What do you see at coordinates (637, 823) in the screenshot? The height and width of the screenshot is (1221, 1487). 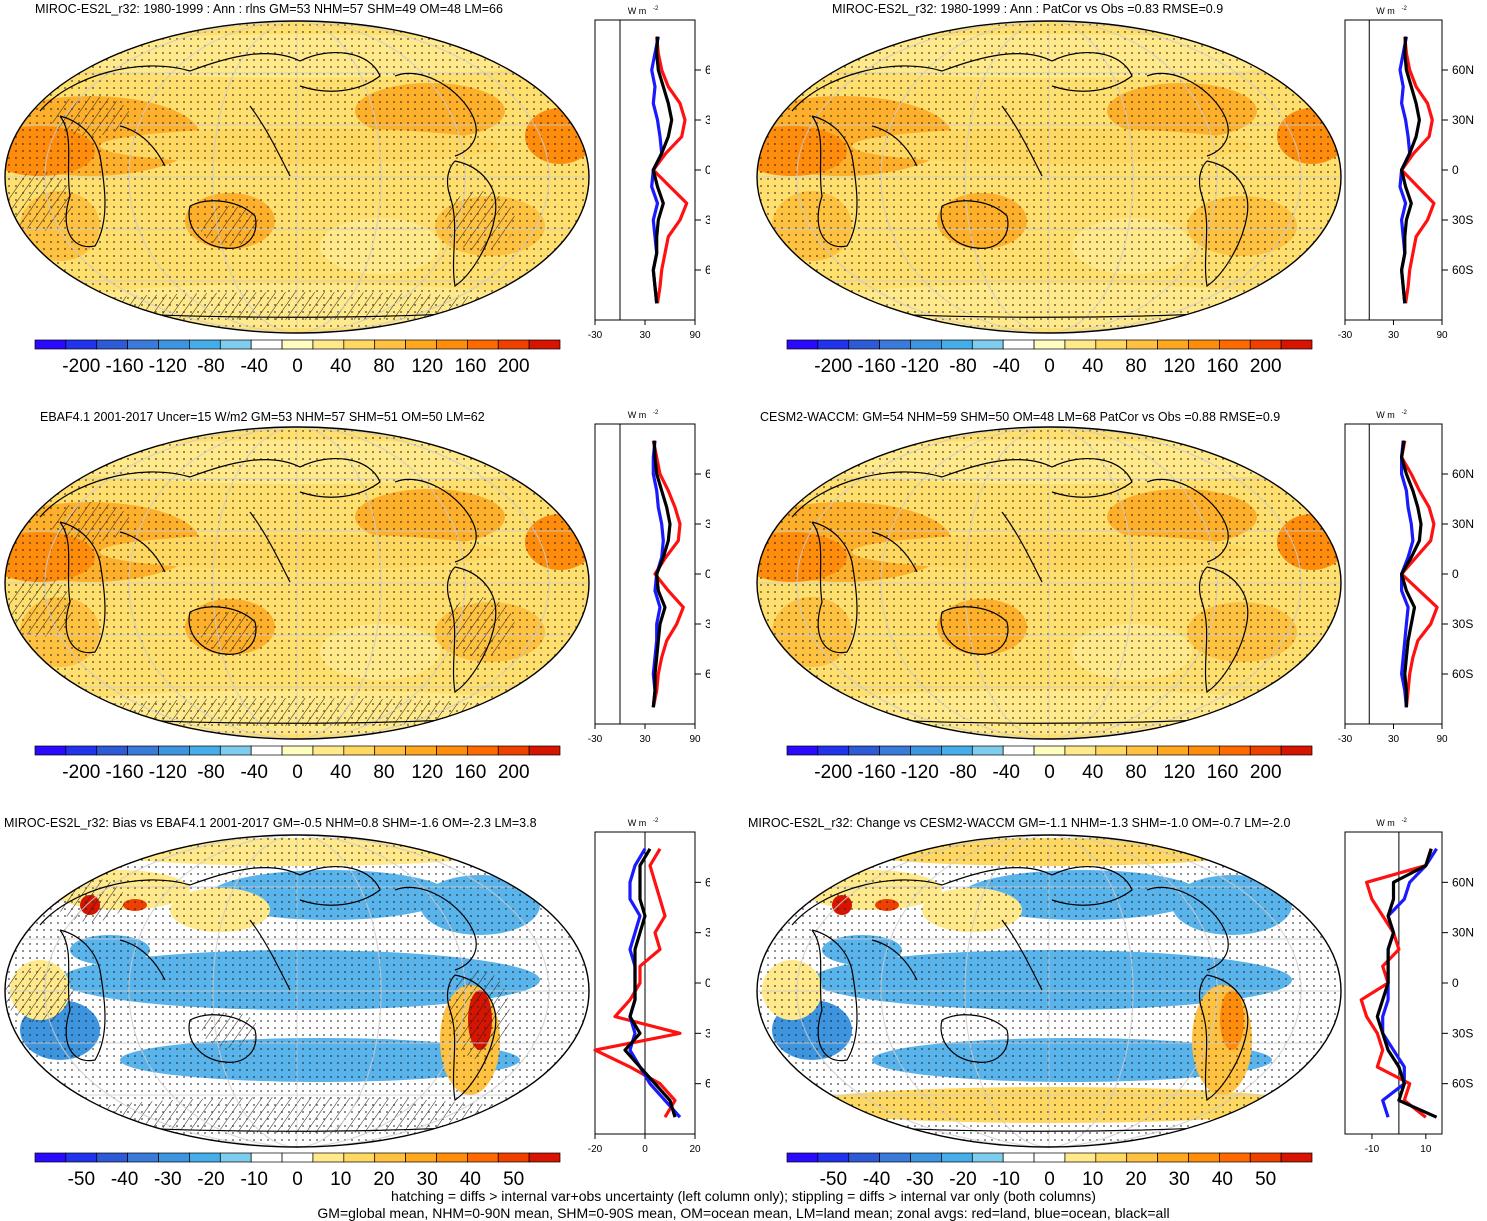 I see `unit-label: W m` at bounding box center [637, 823].